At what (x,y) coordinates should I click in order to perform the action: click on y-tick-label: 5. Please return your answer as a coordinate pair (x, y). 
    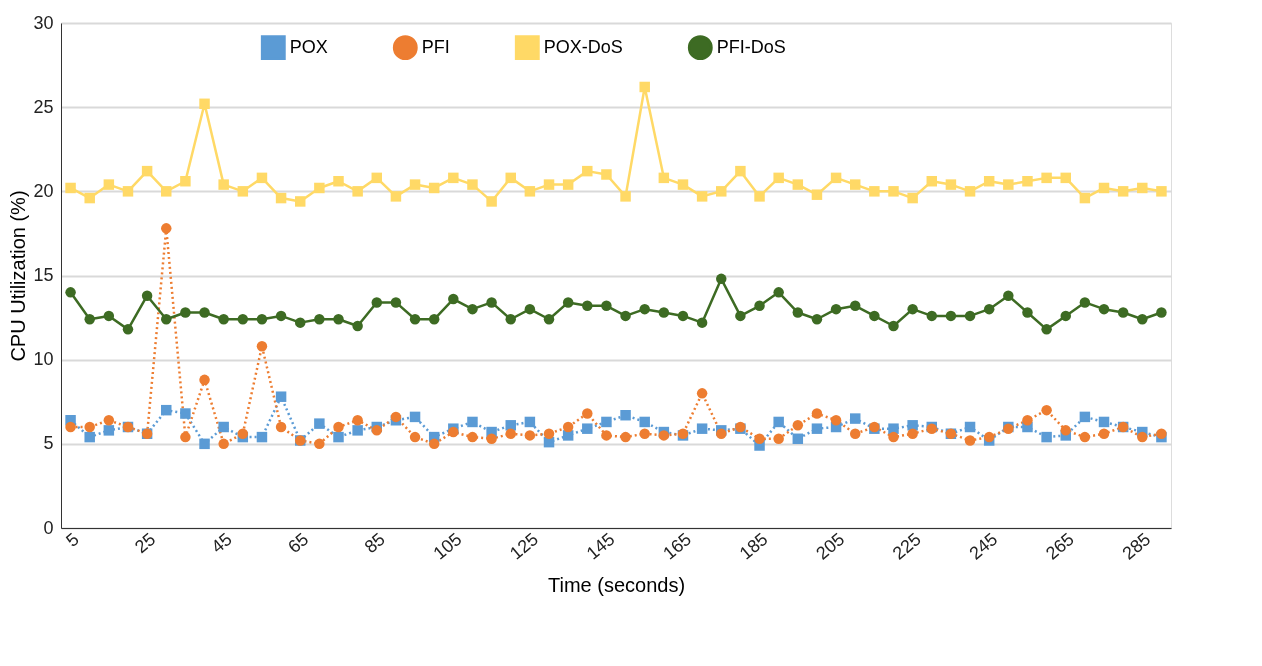
    Looking at the image, I should click on (48, 443).